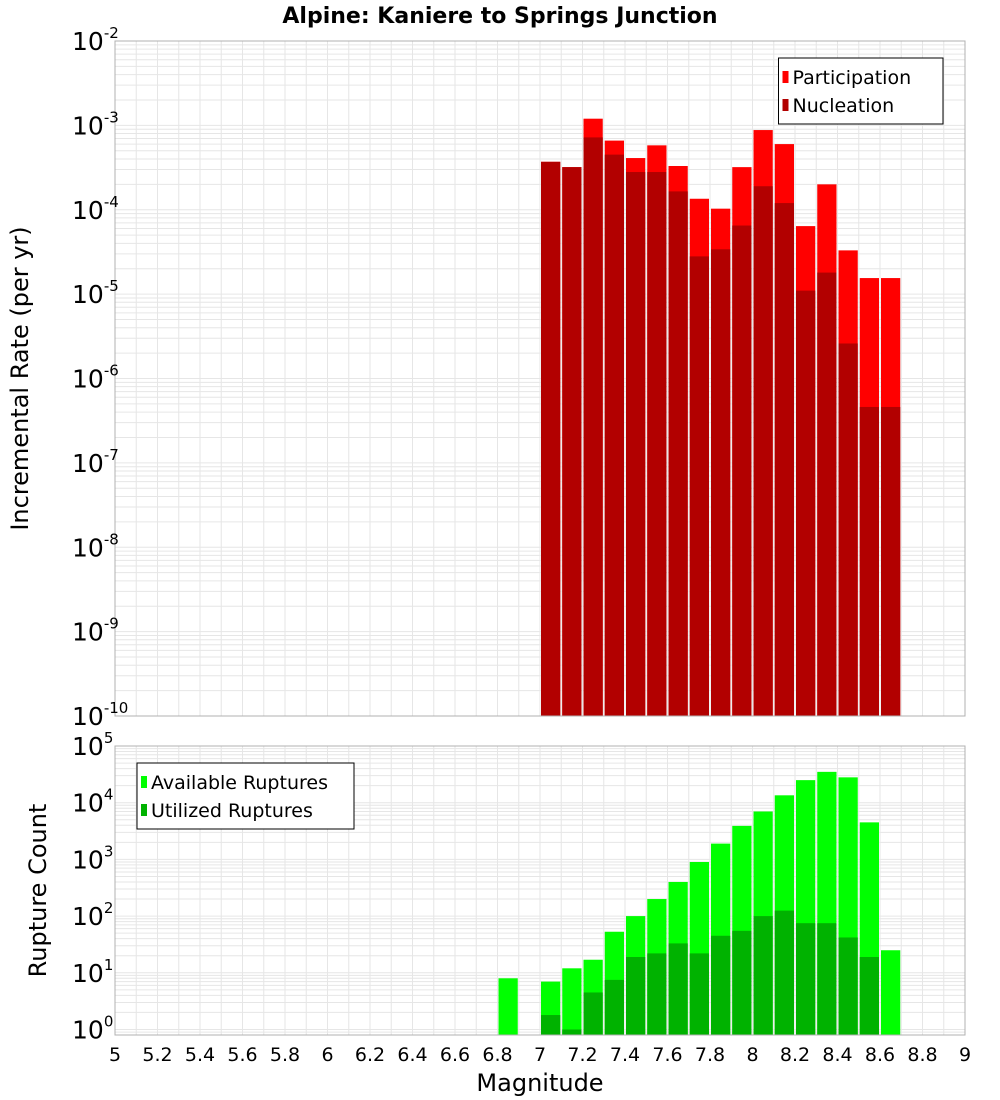 The width and height of the screenshot is (1000, 1100). What do you see at coordinates (965, 1055) in the screenshot?
I see `x-tick-label: 9` at bounding box center [965, 1055].